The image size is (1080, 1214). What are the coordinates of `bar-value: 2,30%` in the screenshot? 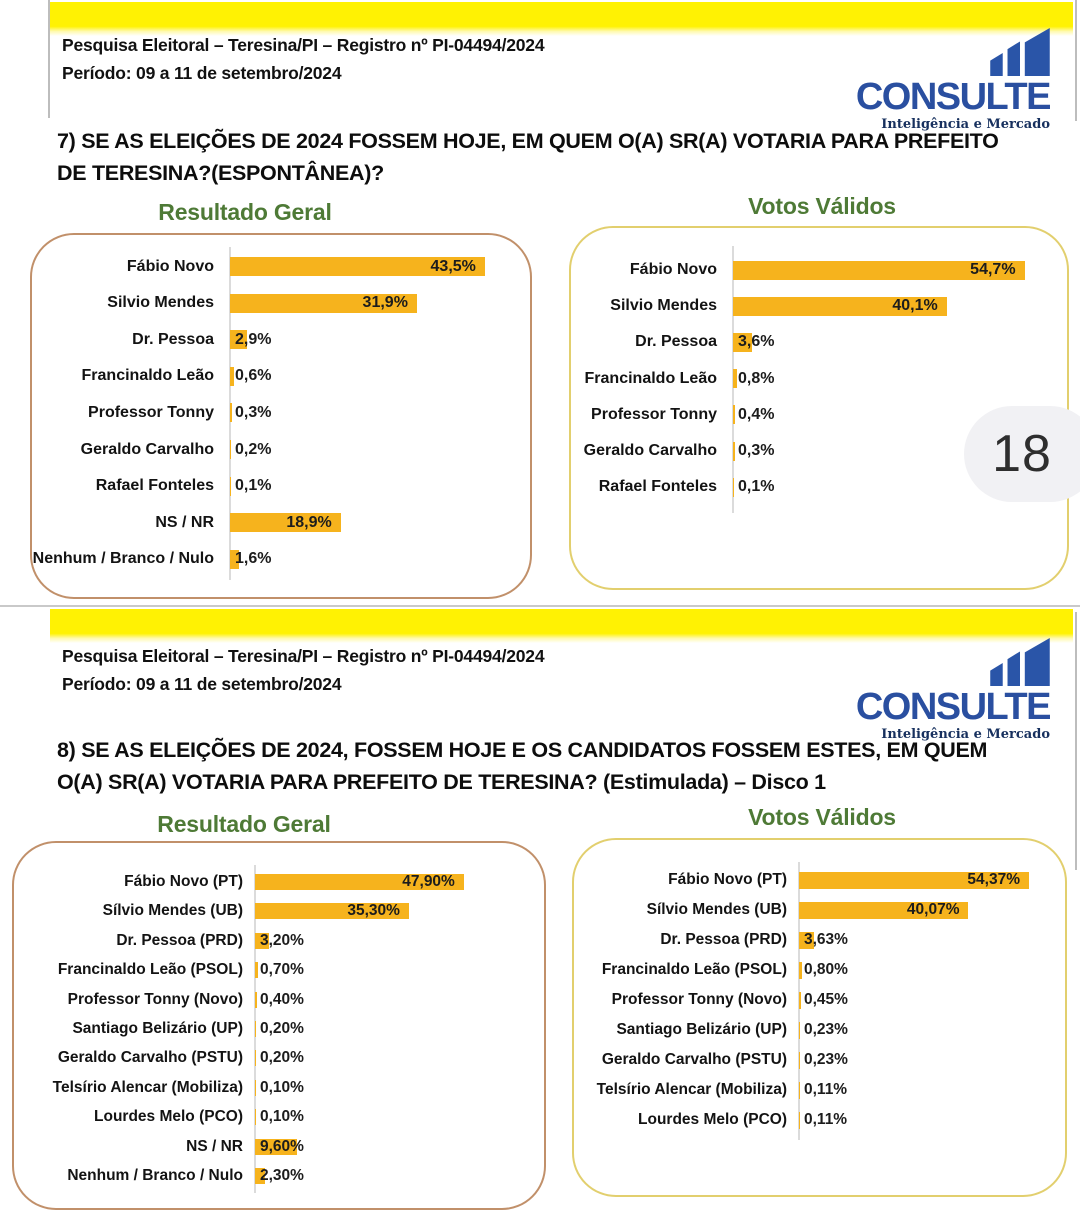 It's located at (282, 1175).